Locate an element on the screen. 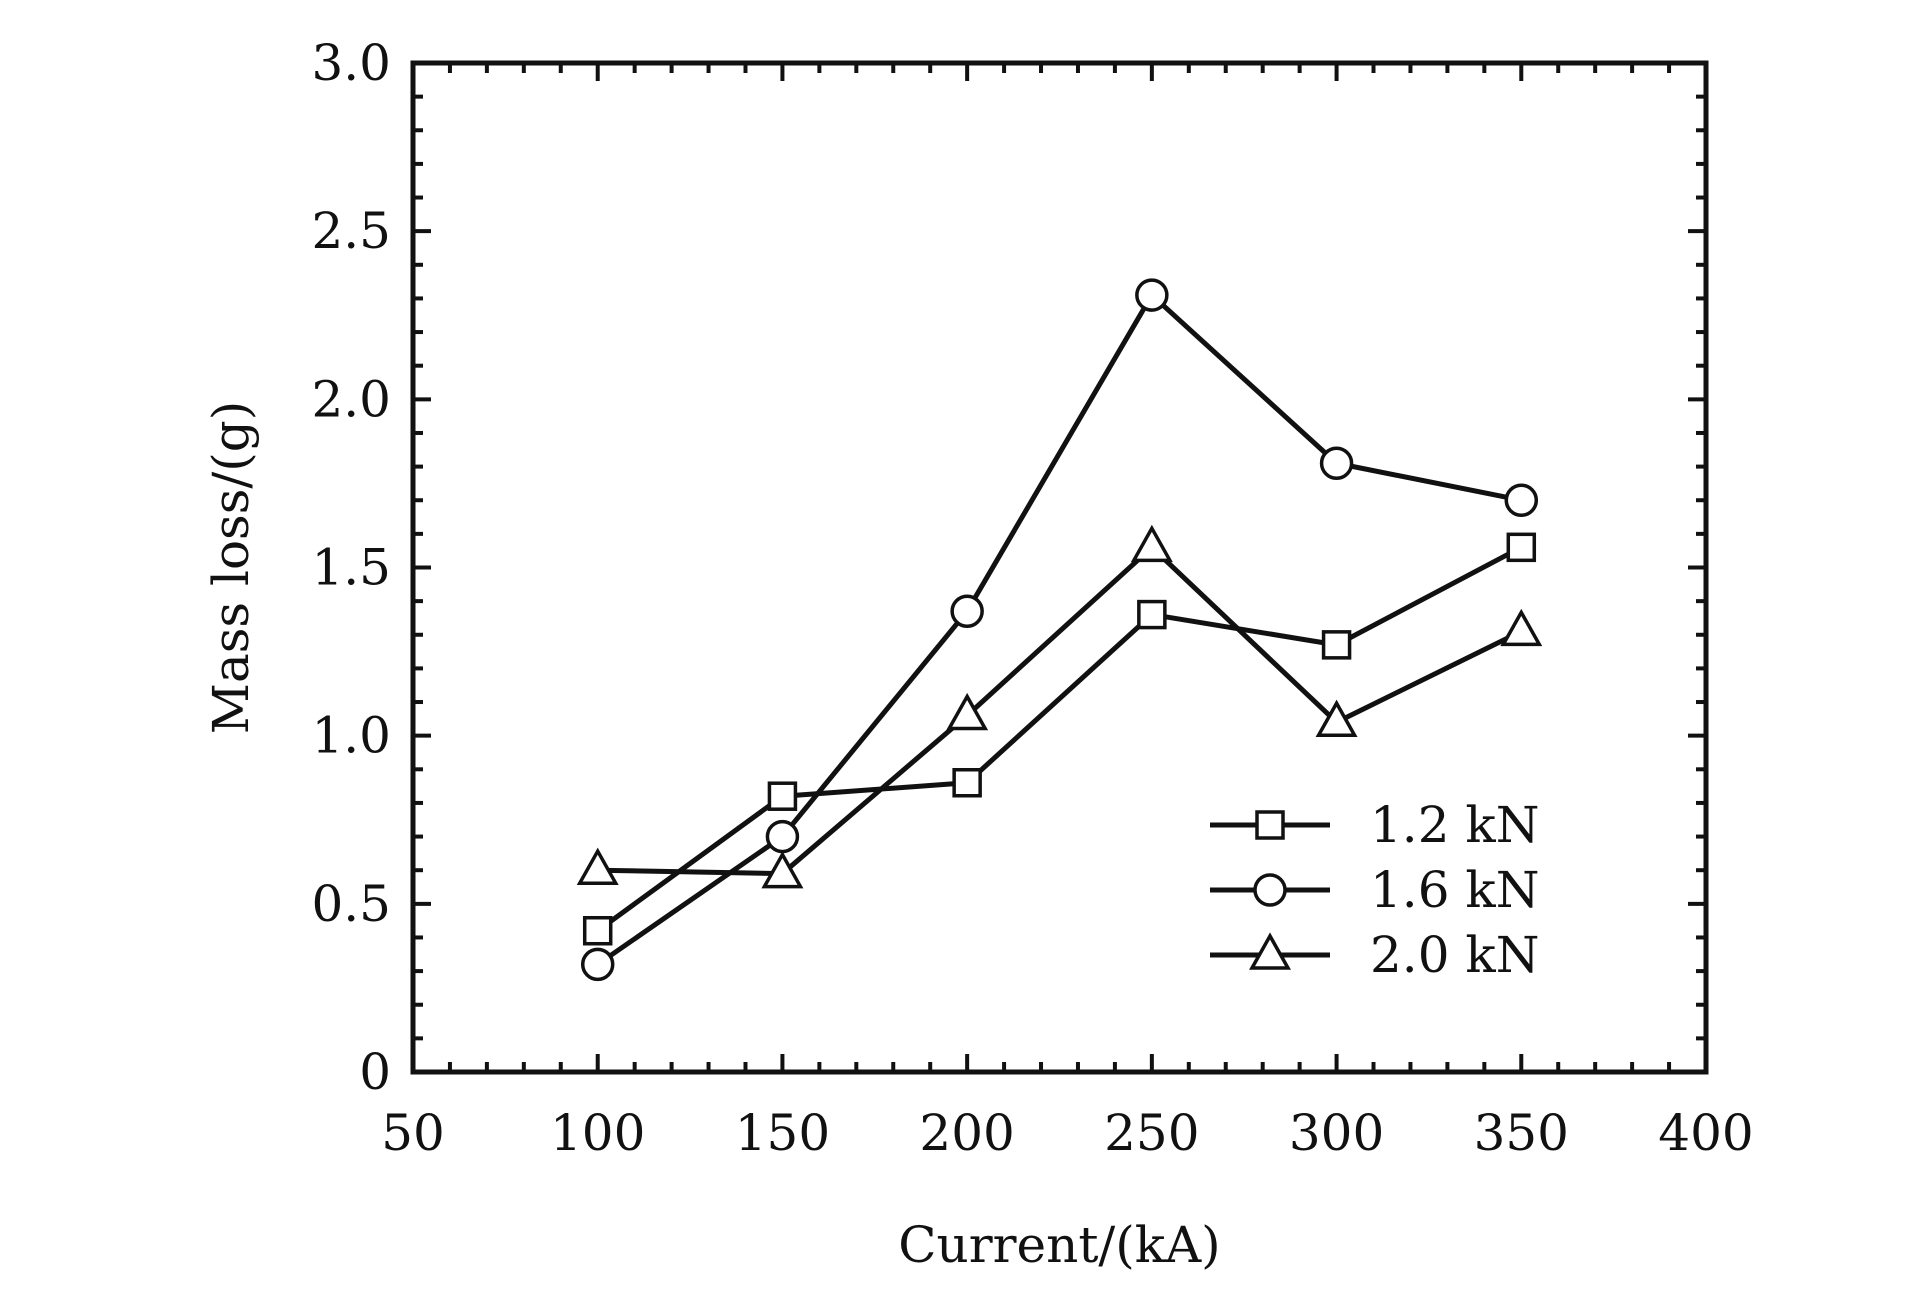 The image size is (1923, 1299). y-tick-label: 2.5 is located at coordinates (351, 231).